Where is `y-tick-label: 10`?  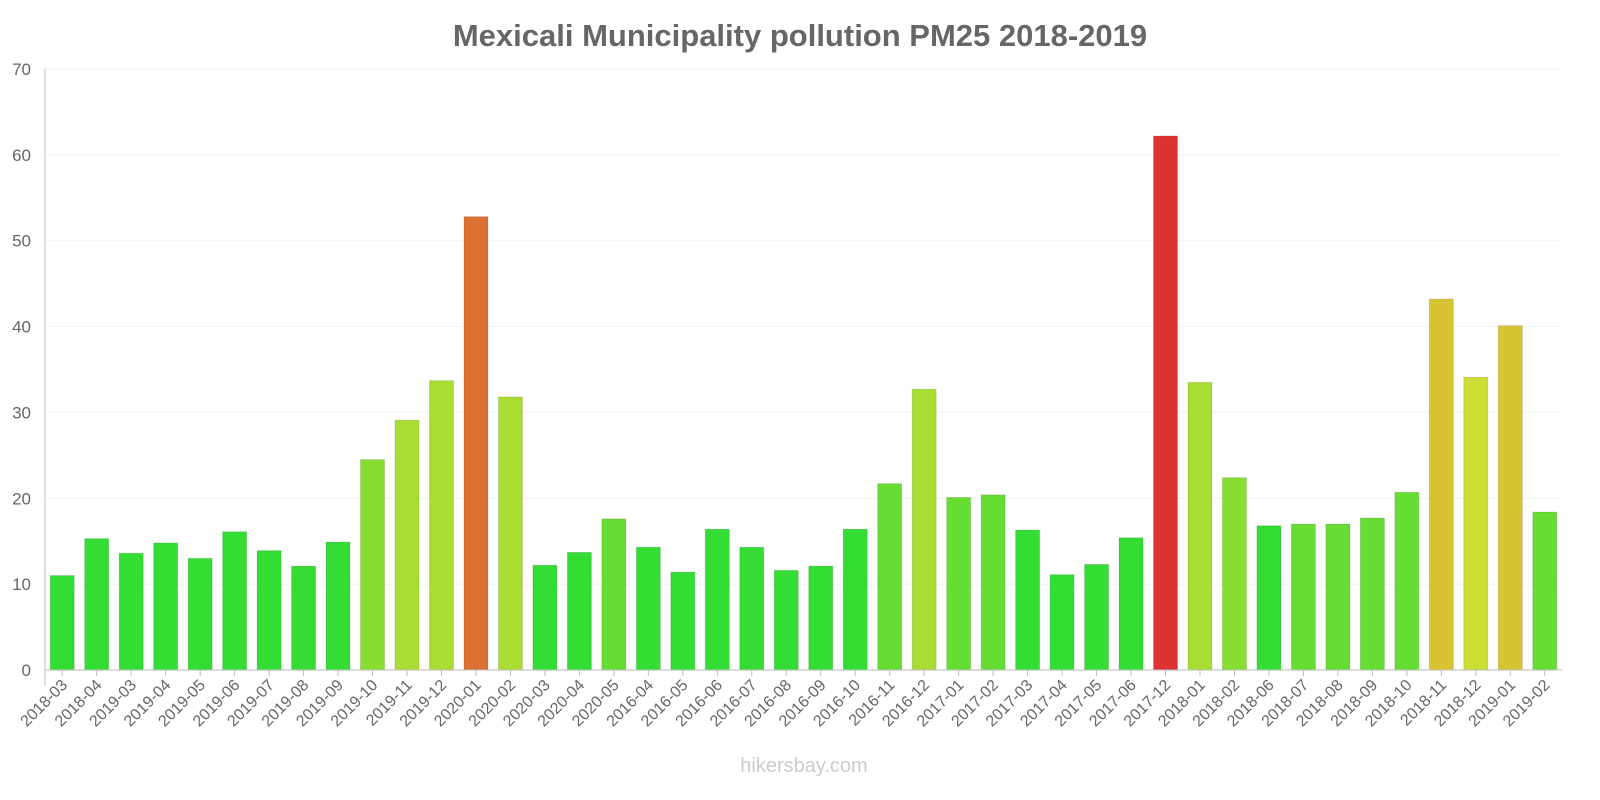
y-tick-label: 10 is located at coordinates (21, 584).